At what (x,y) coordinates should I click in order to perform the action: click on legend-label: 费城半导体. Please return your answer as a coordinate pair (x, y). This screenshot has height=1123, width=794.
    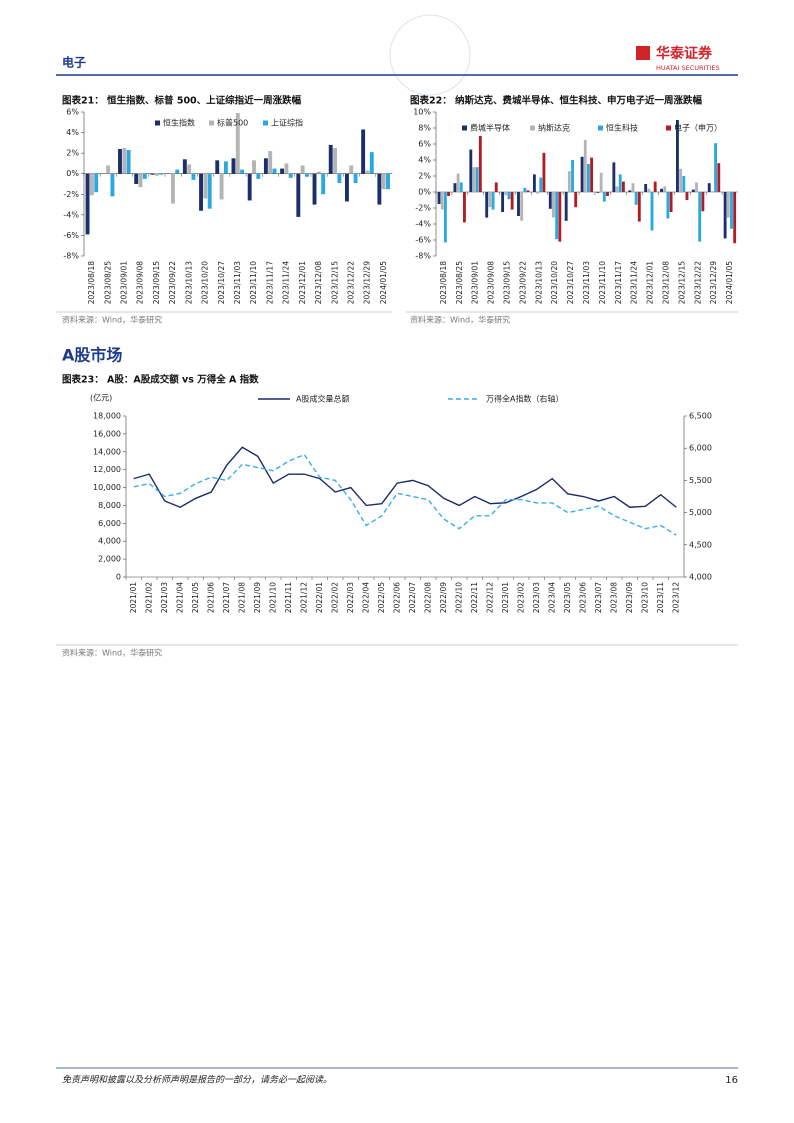
    Looking at the image, I should click on (490, 128).